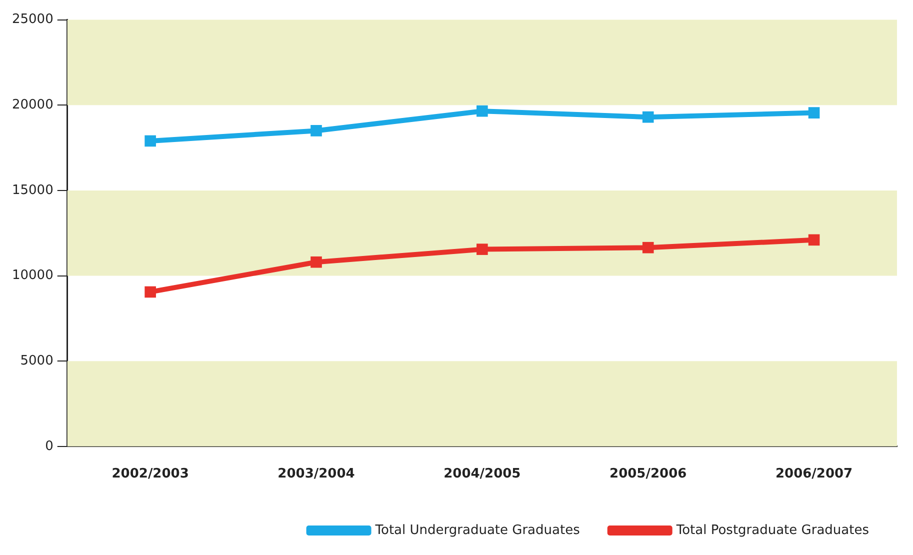 This screenshot has height=555, width=913. What do you see at coordinates (814, 474) in the screenshot?
I see `x-tick-label: 2006/2007` at bounding box center [814, 474].